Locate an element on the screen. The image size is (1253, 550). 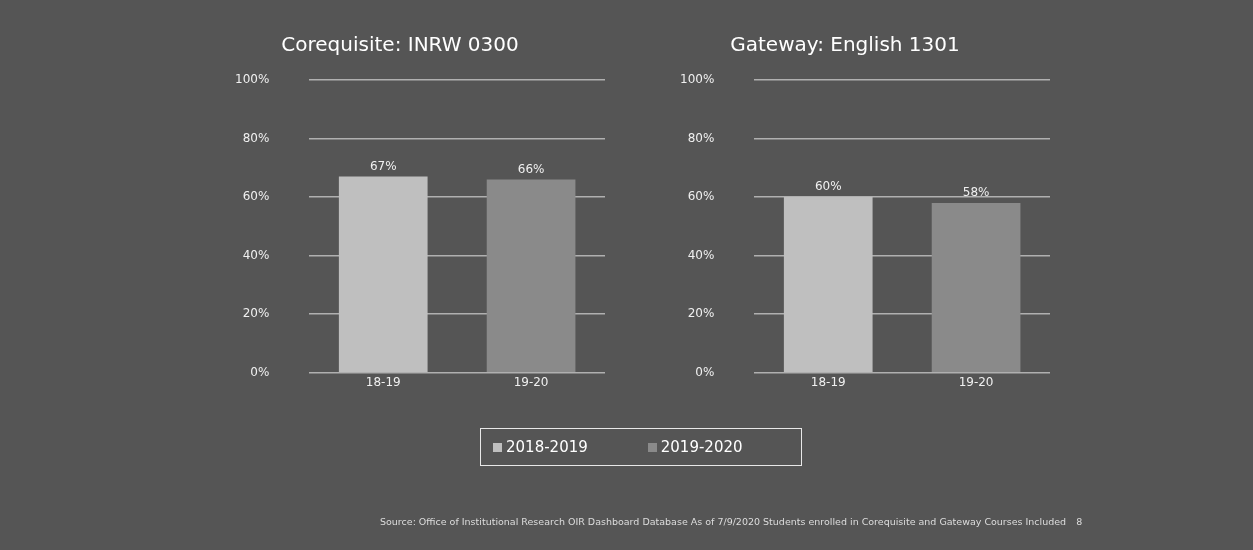
legend-label: 2018-2019 is located at coordinates (546, 447).